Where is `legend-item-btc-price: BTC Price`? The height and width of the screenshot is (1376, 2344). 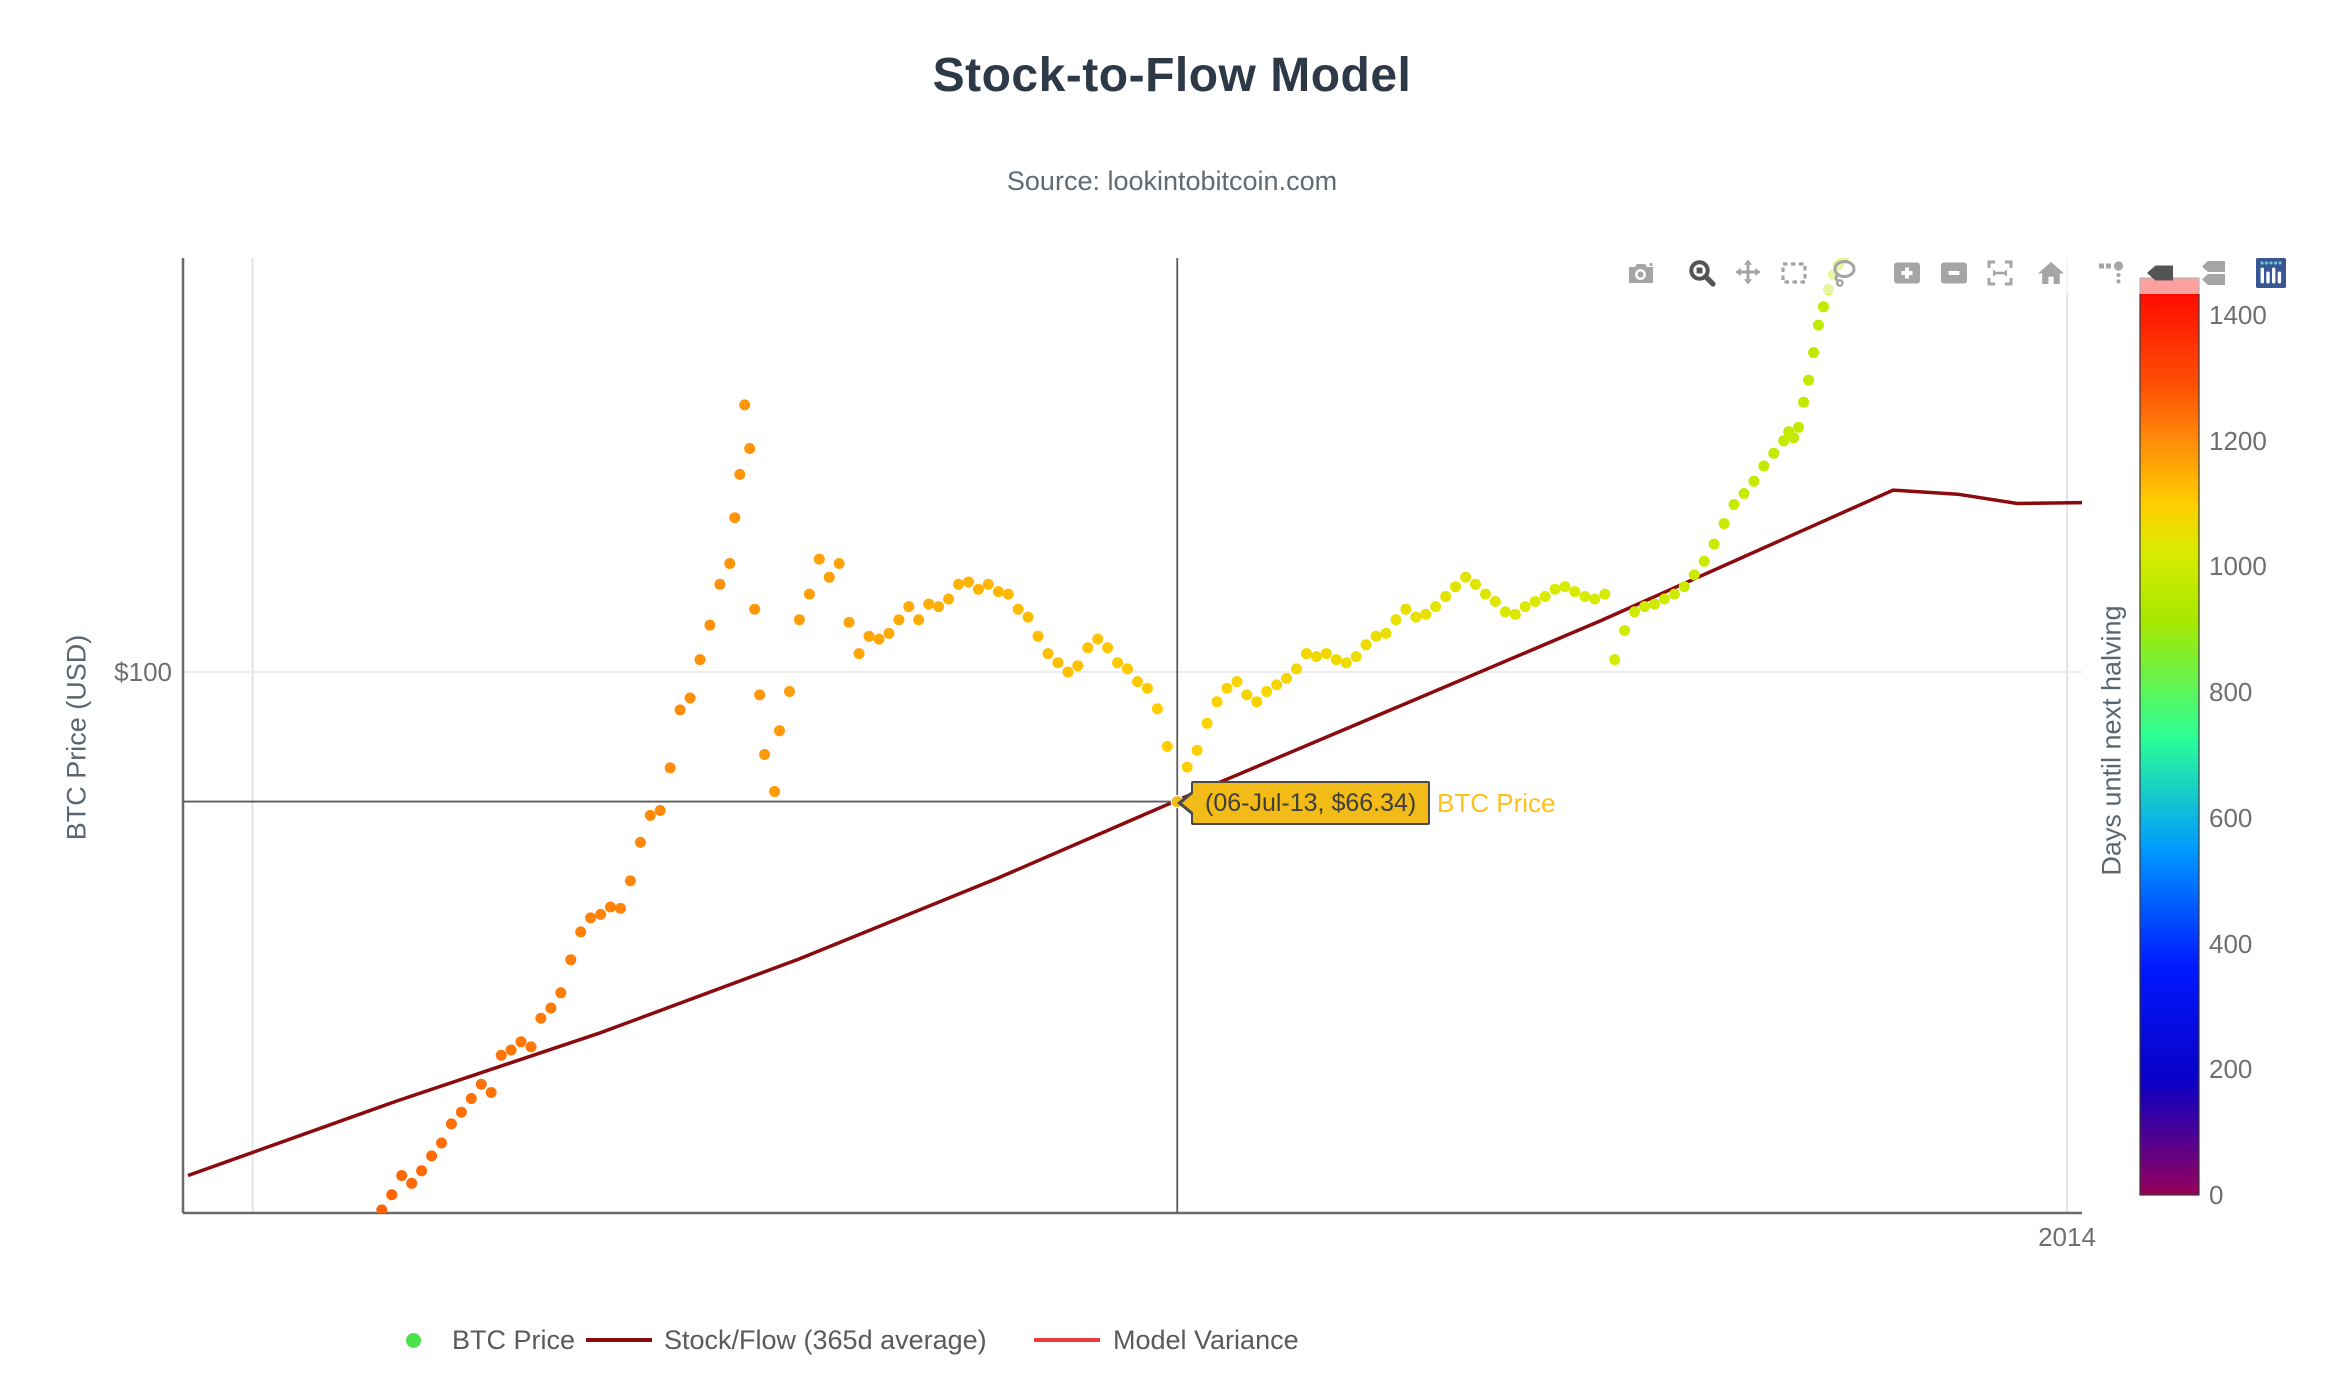 legend-item-btc-price: BTC Price is located at coordinates (514, 1340).